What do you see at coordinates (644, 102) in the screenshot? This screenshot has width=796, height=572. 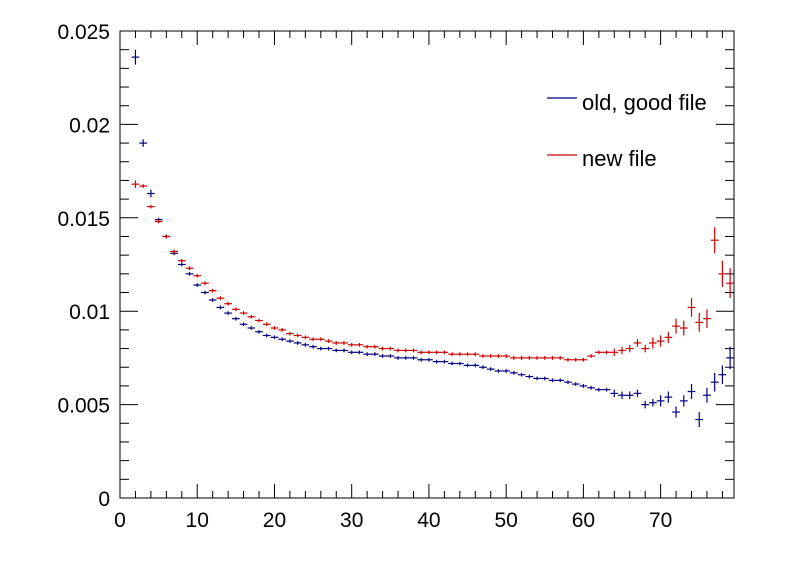 I see `legend-label-old: old, good file` at bounding box center [644, 102].